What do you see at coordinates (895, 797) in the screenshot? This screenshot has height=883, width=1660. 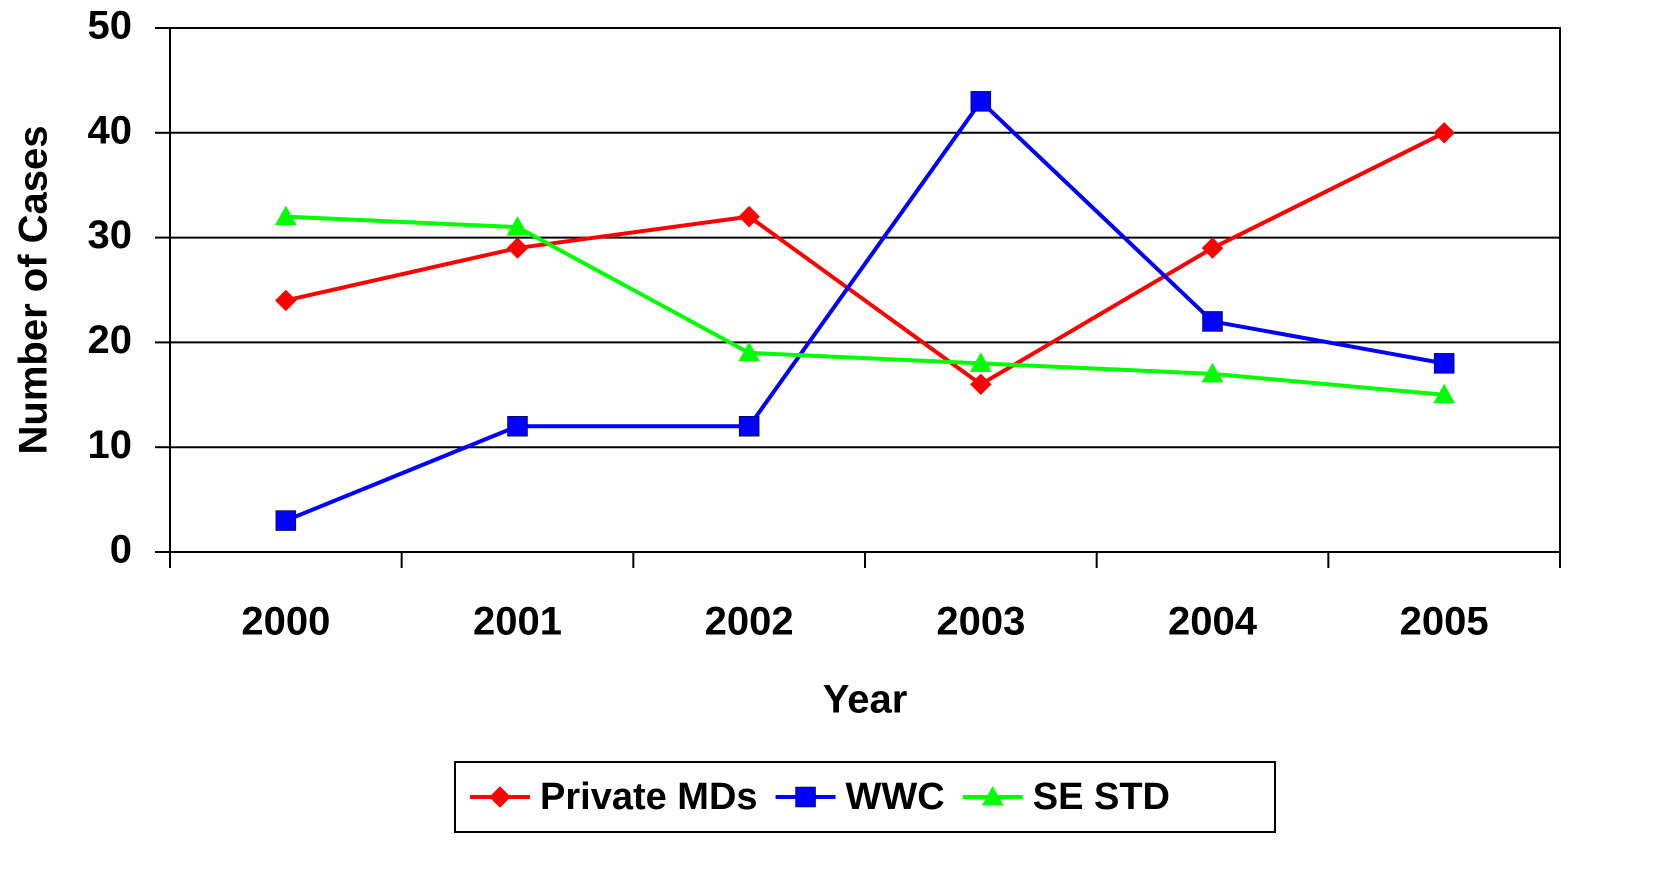 I see `legend-label: WWC` at bounding box center [895, 797].